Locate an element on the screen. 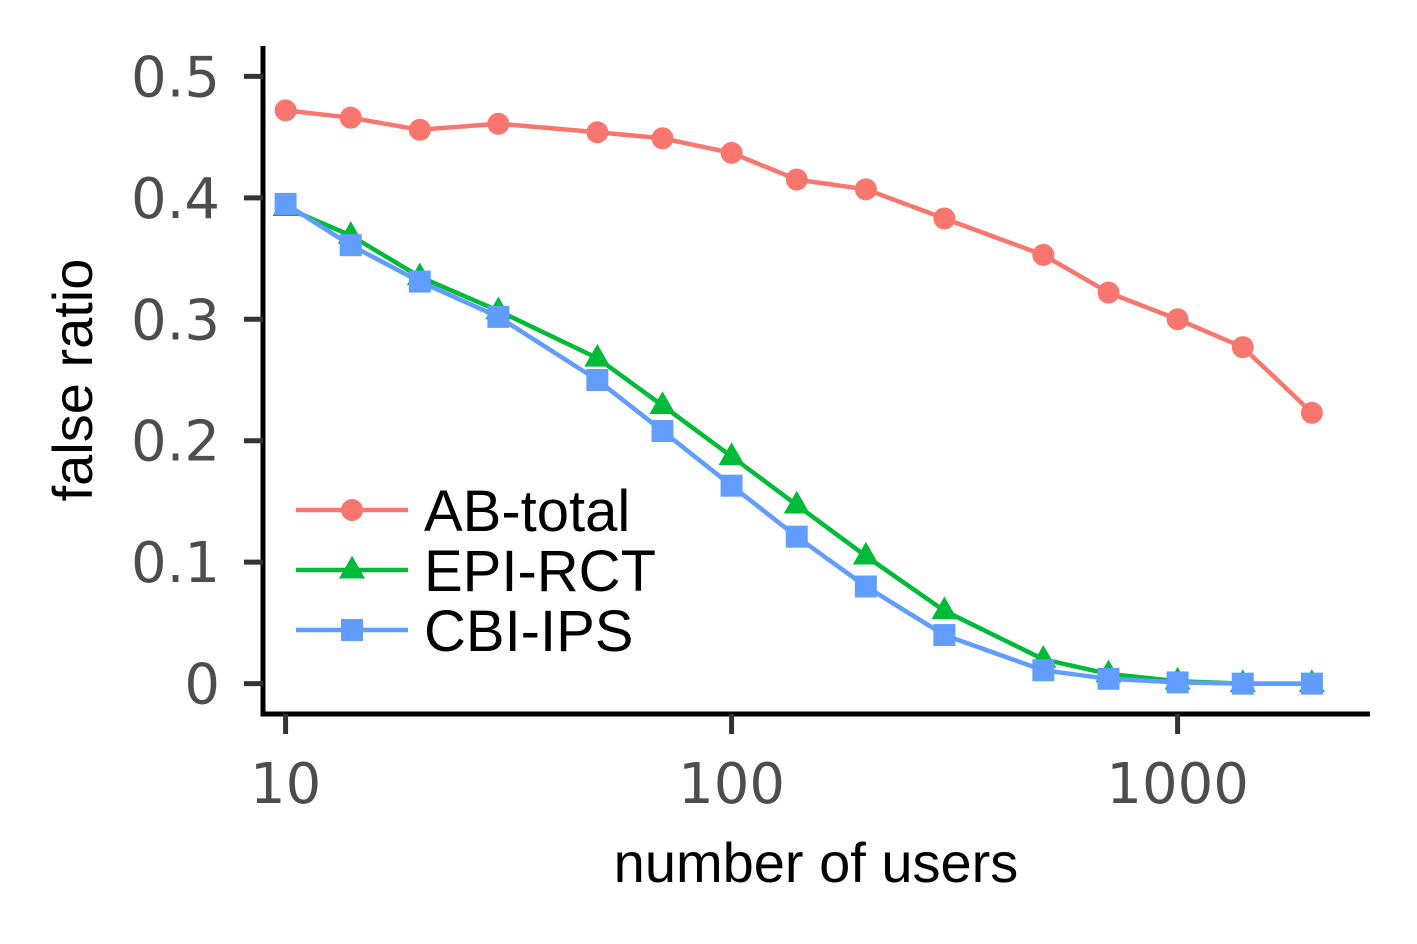  y-ticks: 0 0.1 0.2 0.3 0.4 0.5 is located at coordinates (197, 381).